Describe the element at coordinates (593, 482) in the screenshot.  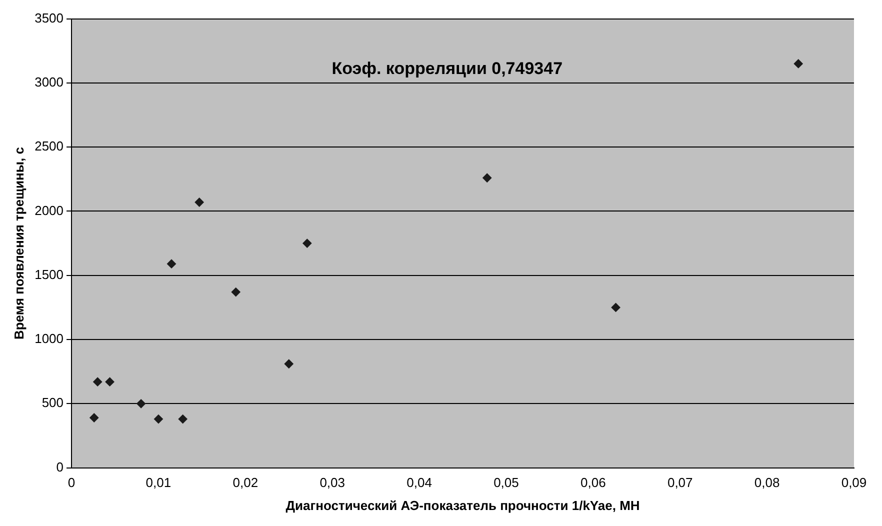
I see `x-tick-label: 0,06` at that location.